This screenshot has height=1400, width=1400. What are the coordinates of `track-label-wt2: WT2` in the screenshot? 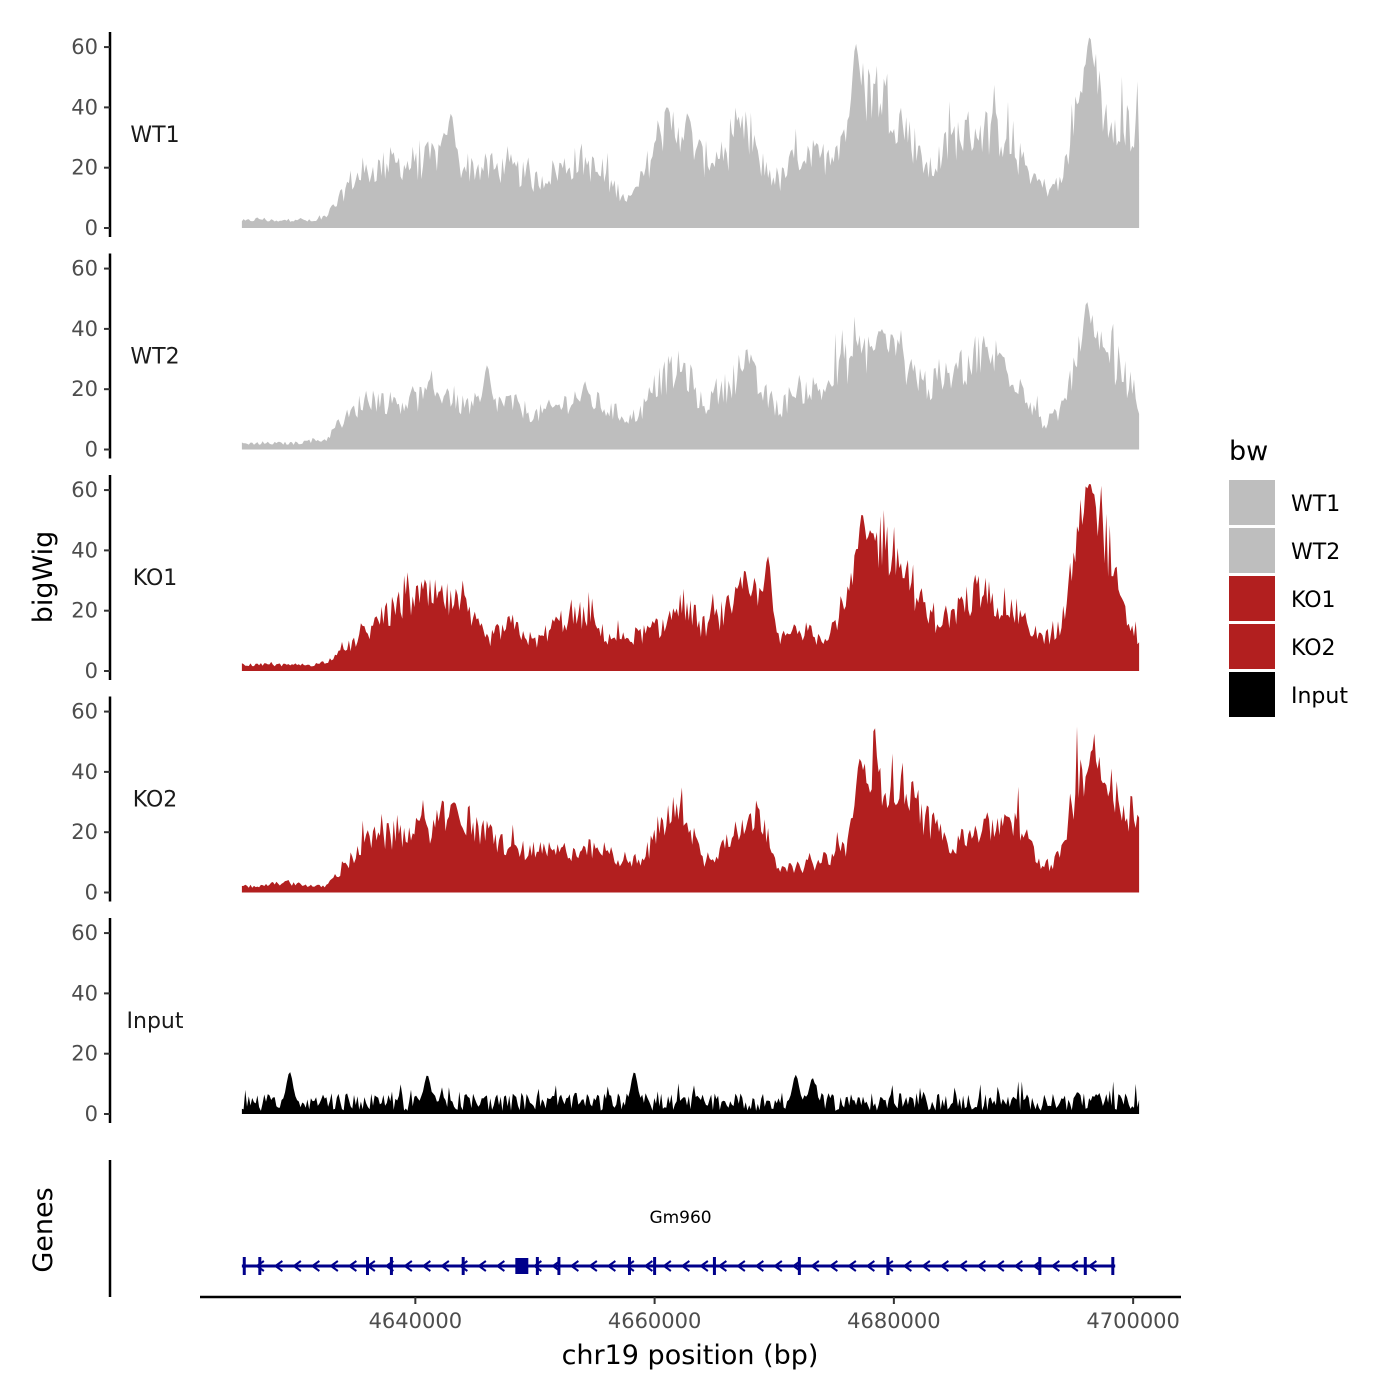 It's located at (154, 357).